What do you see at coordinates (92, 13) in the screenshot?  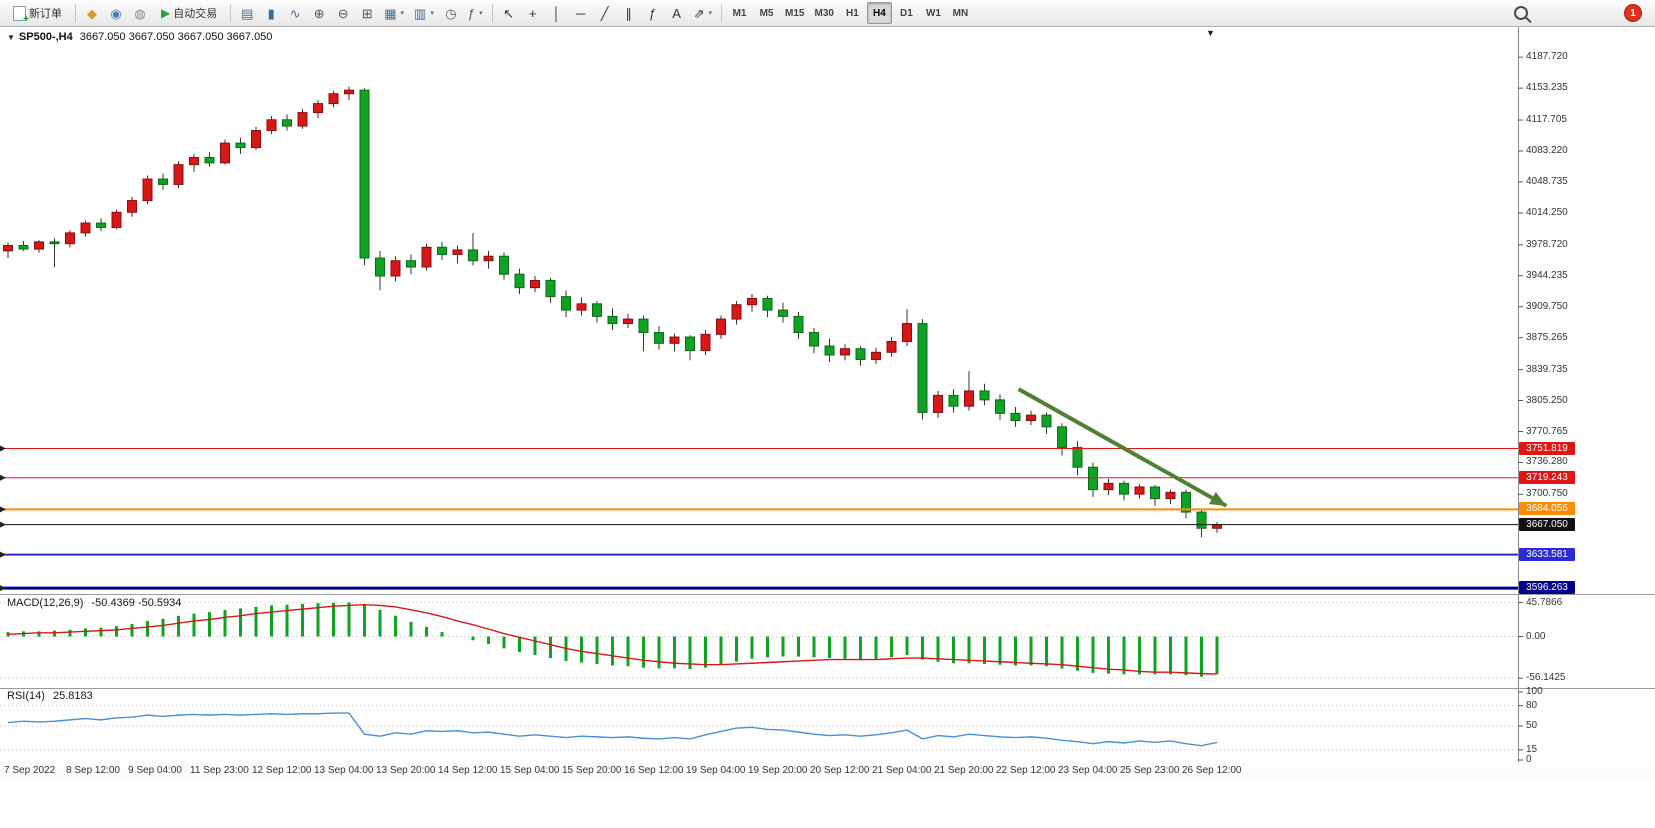 I see `mql5-market-icon: ◆` at bounding box center [92, 13].